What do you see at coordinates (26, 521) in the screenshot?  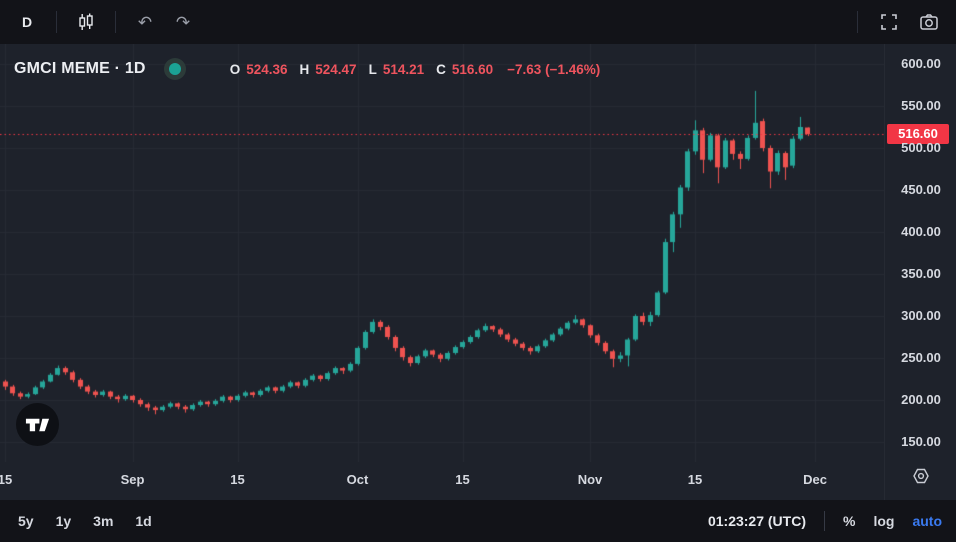 I see `range-button-5y: 5y` at bounding box center [26, 521].